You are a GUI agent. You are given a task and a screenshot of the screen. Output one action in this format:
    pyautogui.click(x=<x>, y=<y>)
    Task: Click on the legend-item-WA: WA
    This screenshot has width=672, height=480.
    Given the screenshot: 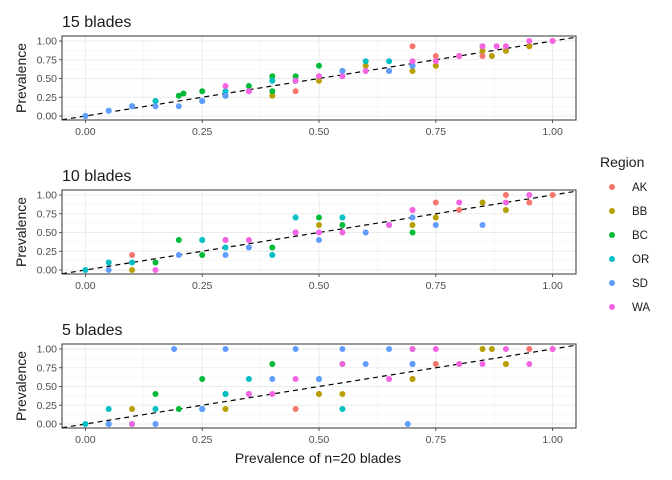 What is the action you would take?
    pyautogui.click(x=629, y=308)
    